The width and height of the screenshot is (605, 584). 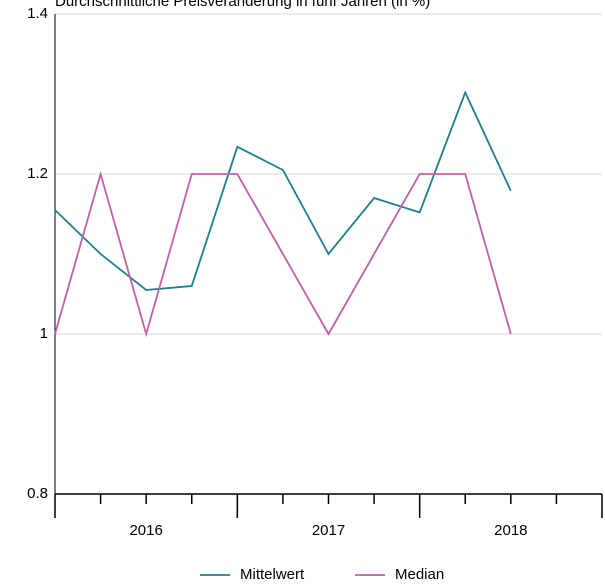 What do you see at coordinates (37, 13) in the screenshot?
I see `y-tick-label: 1.4` at bounding box center [37, 13].